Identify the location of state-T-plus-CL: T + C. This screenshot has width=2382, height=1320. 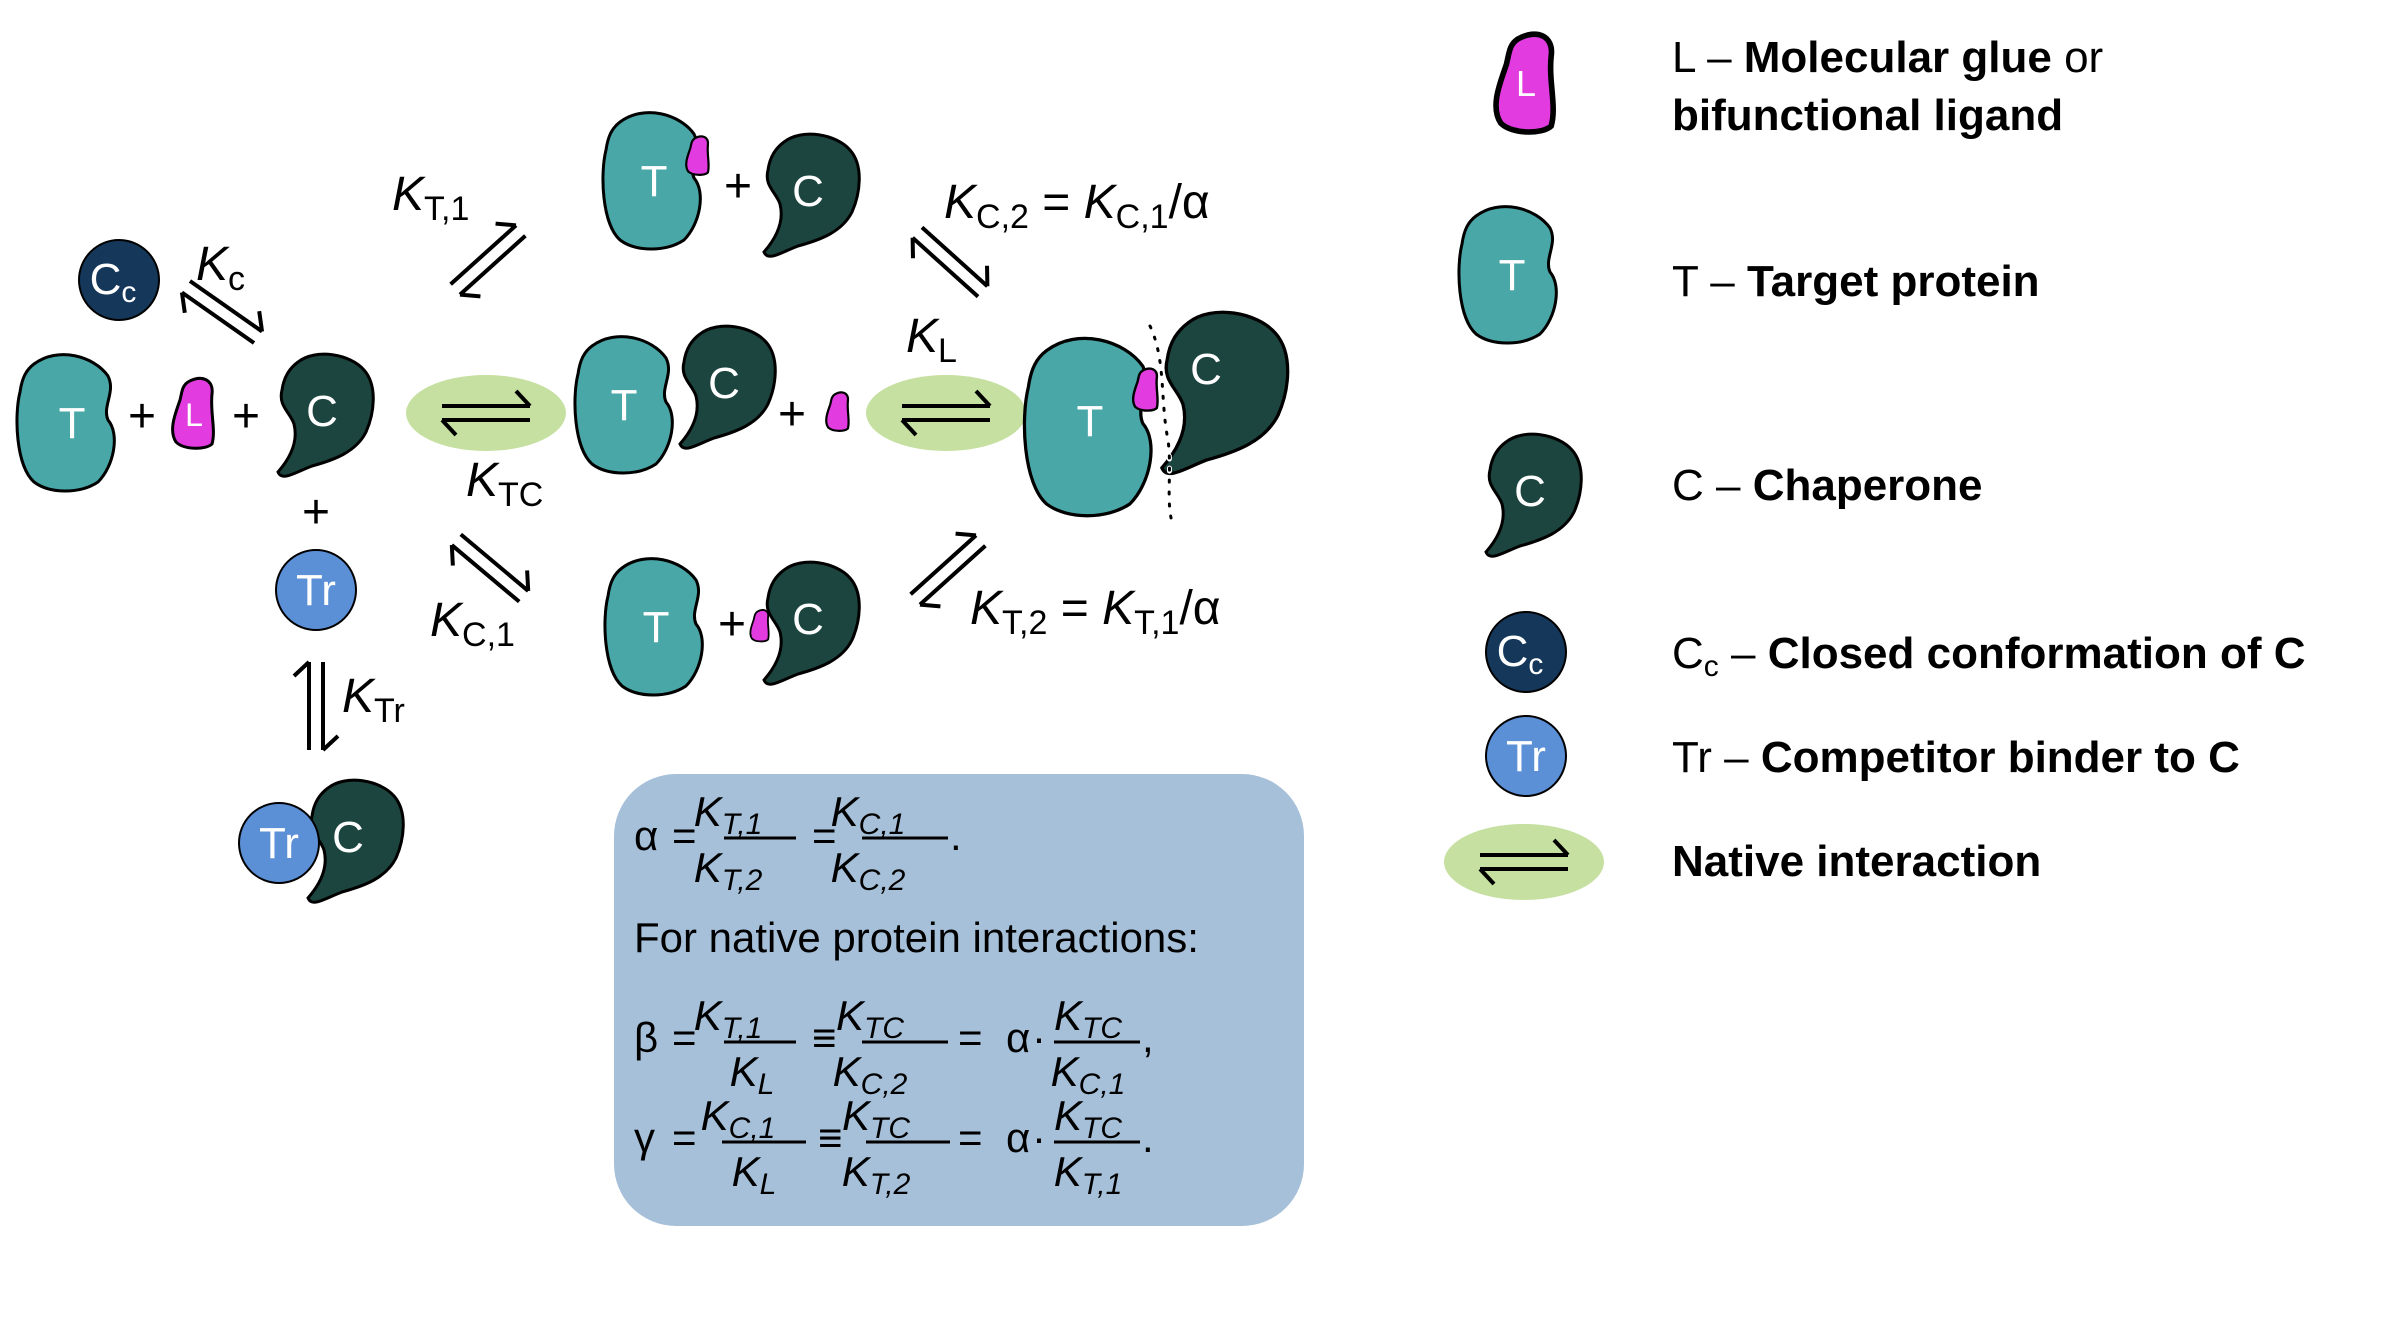
(732, 627).